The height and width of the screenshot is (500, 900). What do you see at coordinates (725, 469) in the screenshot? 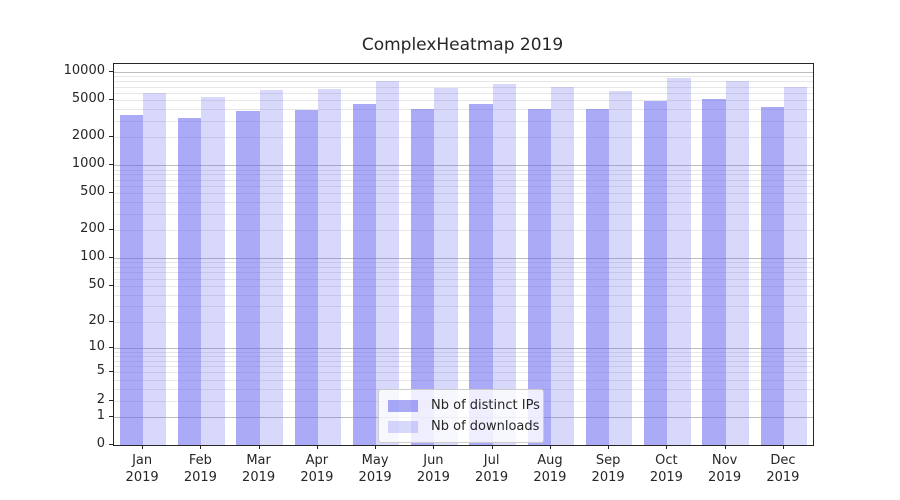
I see `x-tick-label: Nov 2019` at bounding box center [725, 469].